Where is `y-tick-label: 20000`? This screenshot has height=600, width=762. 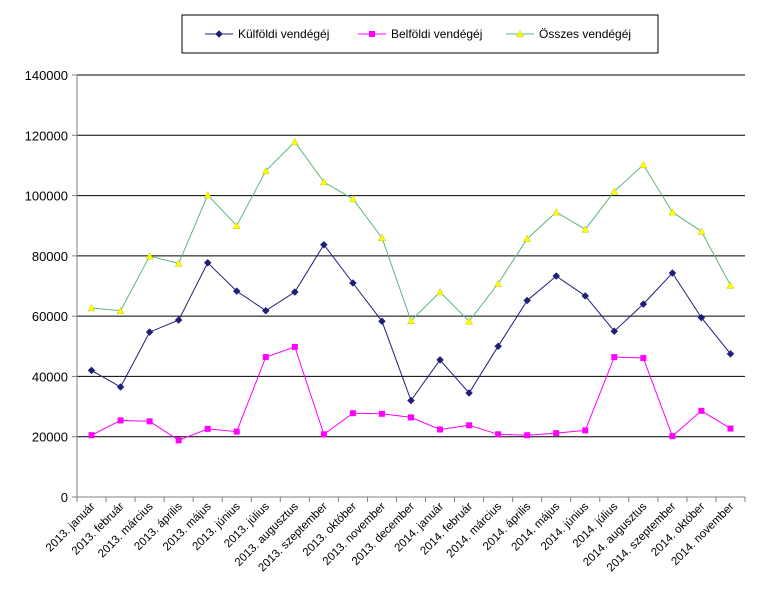 y-tick-label: 20000 is located at coordinates (50, 437).